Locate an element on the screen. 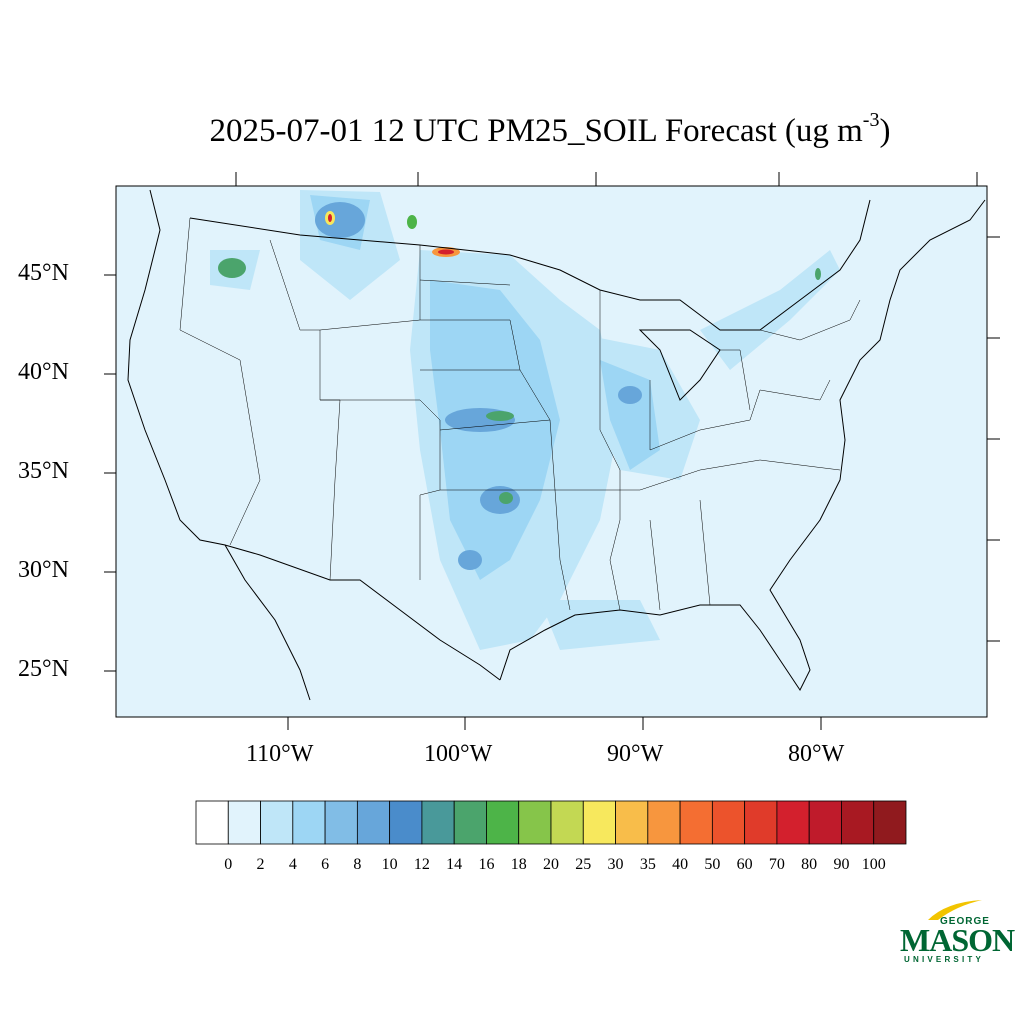 Image resolution: width=1024 pixels, height=1024 pixels. colorbar-tick-label: 16 is located at coordinates (486, 864).